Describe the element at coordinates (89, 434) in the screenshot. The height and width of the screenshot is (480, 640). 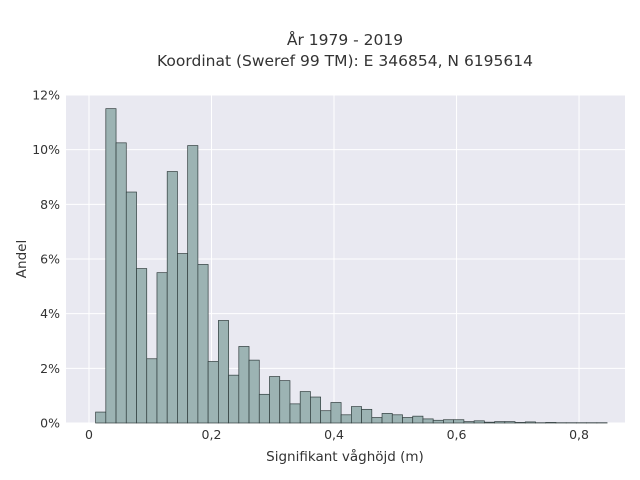
I see `x-tick-label: 0` at that location.